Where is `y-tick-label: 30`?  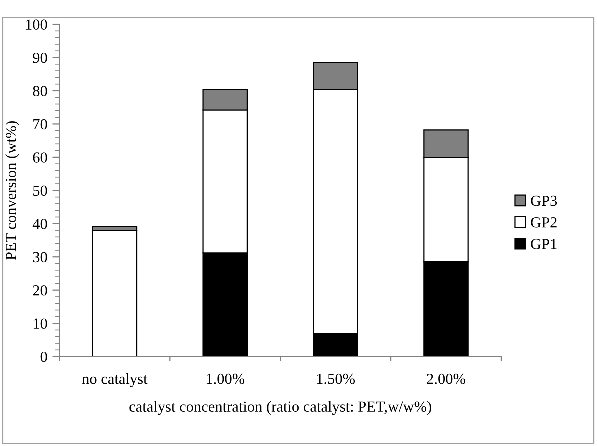
y-tick-label: 30 is located at coordinates (40, 257).